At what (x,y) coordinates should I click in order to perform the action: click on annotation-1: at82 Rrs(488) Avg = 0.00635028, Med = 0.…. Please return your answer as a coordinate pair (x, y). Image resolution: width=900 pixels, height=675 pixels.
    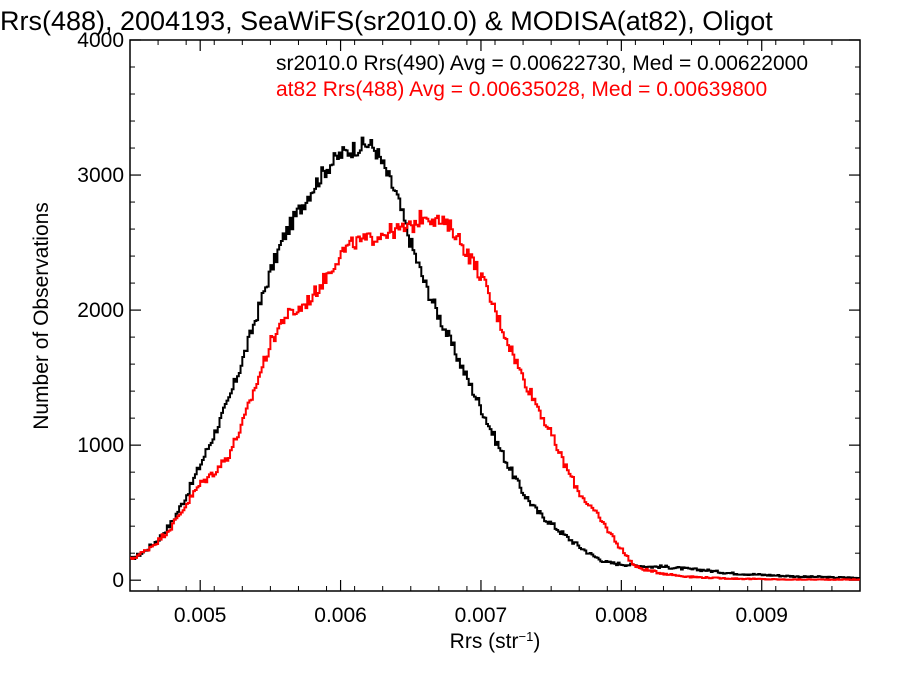
    Looking at the image, I should click on (521, 89).